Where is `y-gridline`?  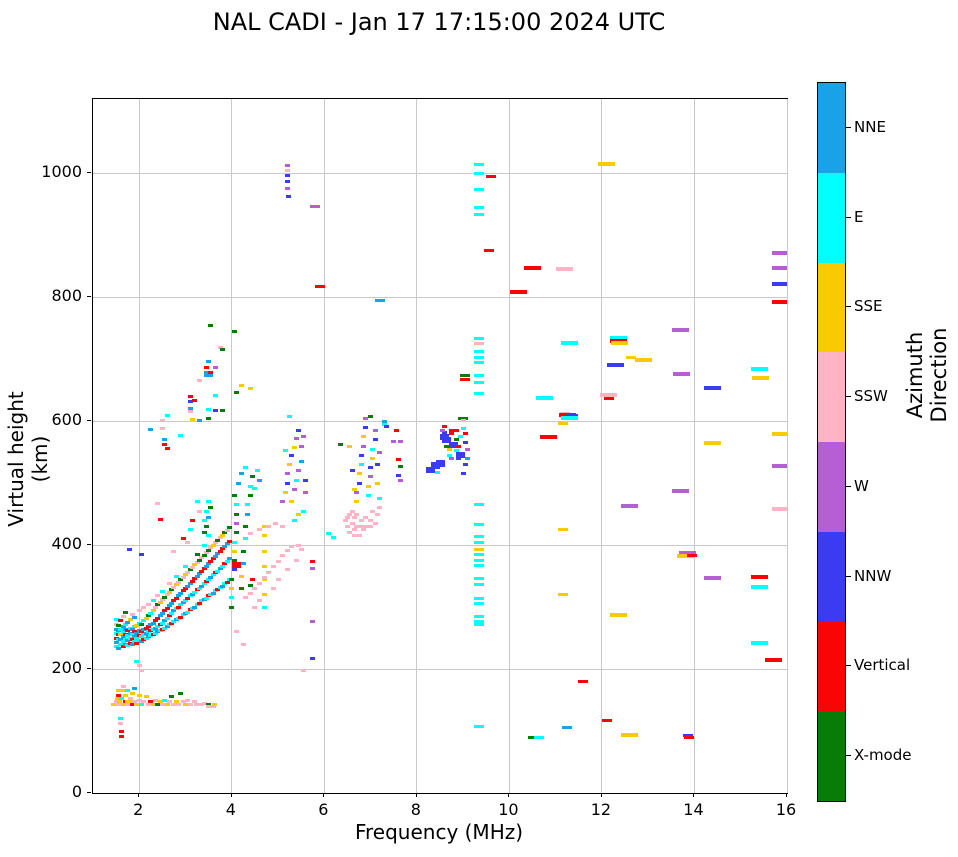 y-gridline is located at coordinates (440, 545).